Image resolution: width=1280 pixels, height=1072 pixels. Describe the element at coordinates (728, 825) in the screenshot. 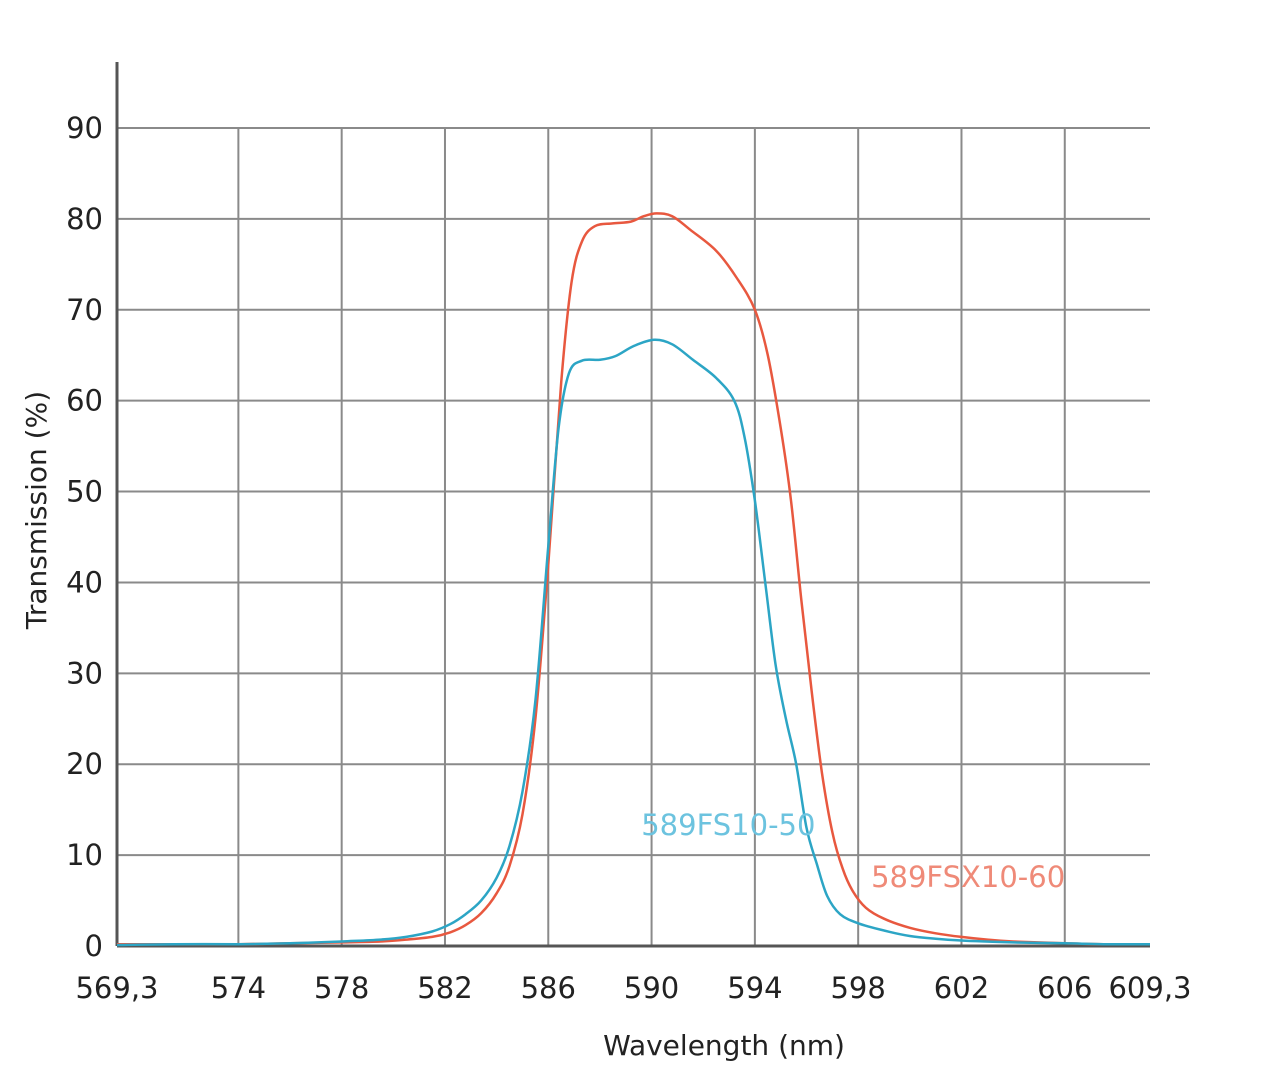

I see `series-label-589fs10-50: 589FS10-50` at that location.